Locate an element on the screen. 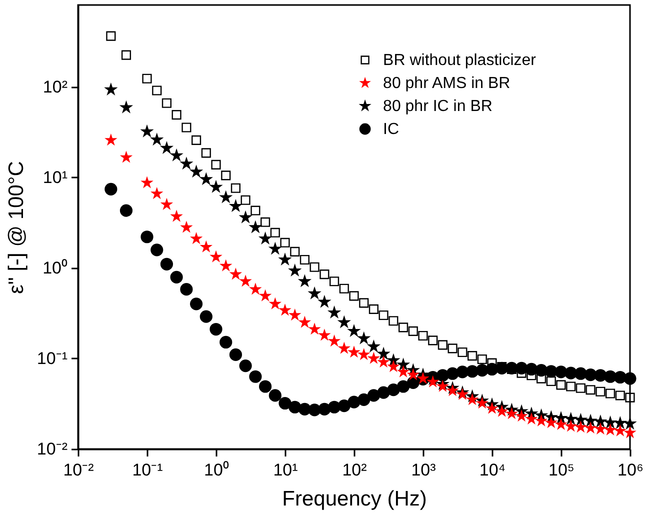  legend-label: IC is located at coordinates (391, 129).